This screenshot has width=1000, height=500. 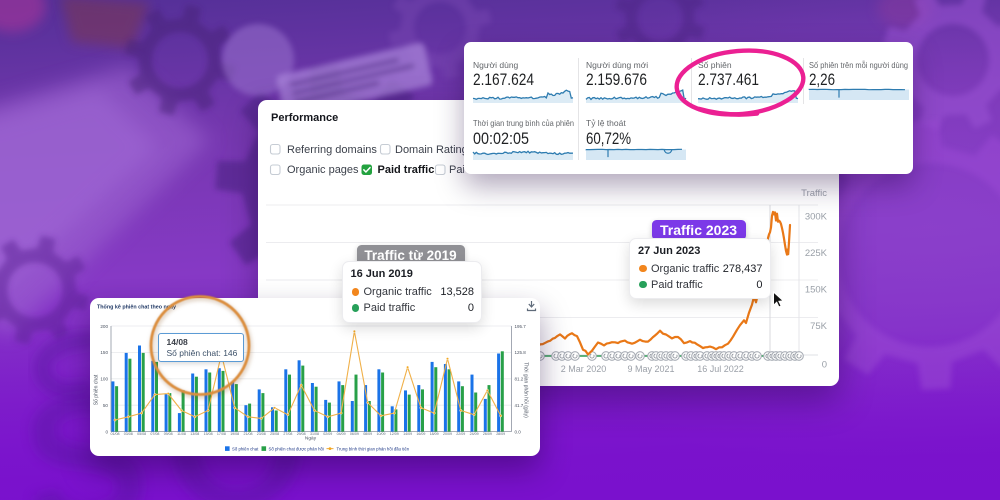 What do you see at coordinates (247, 434) in the screenshot?
I see `svg-text: 21/08` at bounding box center [247, 434].